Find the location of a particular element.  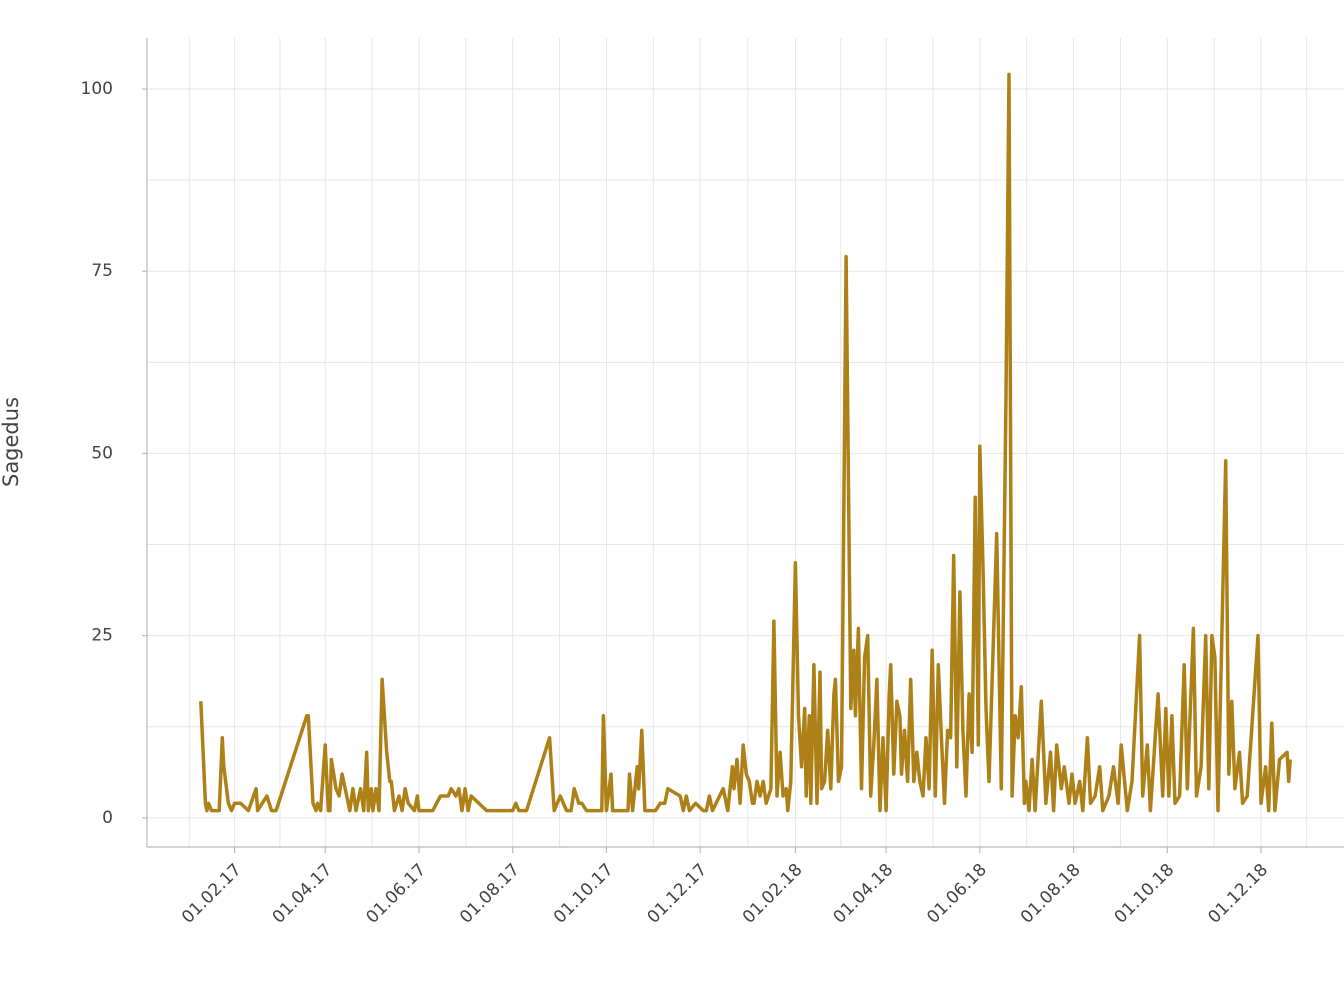

x-tick-label: 01.10.18 is located at coordinates (1145, 894).